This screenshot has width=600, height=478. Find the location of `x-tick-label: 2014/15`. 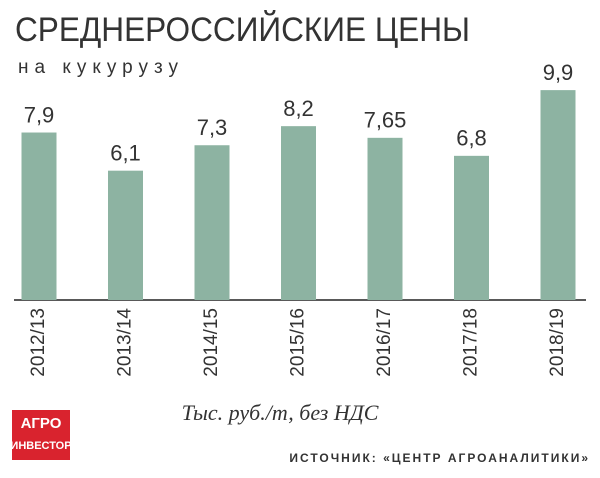

x-tick-label: 2014/15 is located at coordinates (211, 342).